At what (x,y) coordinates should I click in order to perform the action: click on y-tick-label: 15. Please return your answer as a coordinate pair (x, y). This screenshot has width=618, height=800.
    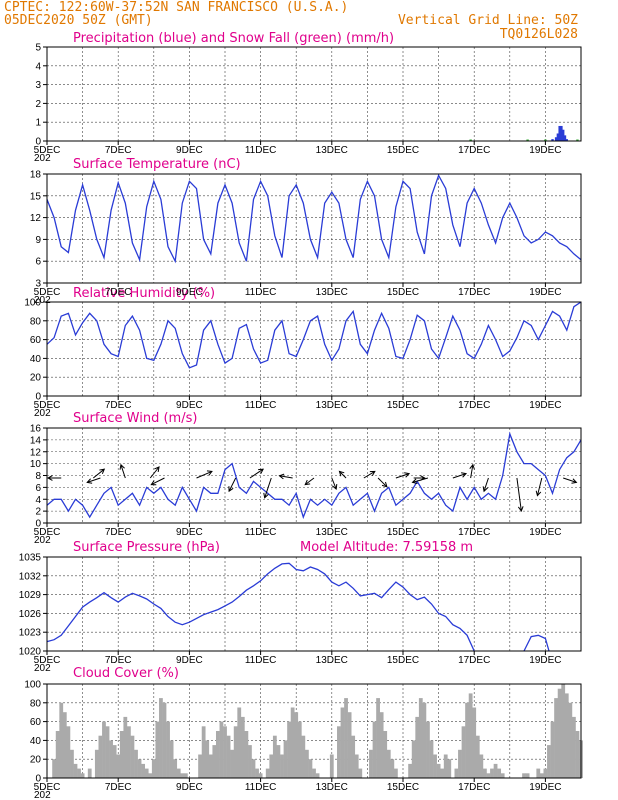
    Looking at the image, I should click on (36, 196).